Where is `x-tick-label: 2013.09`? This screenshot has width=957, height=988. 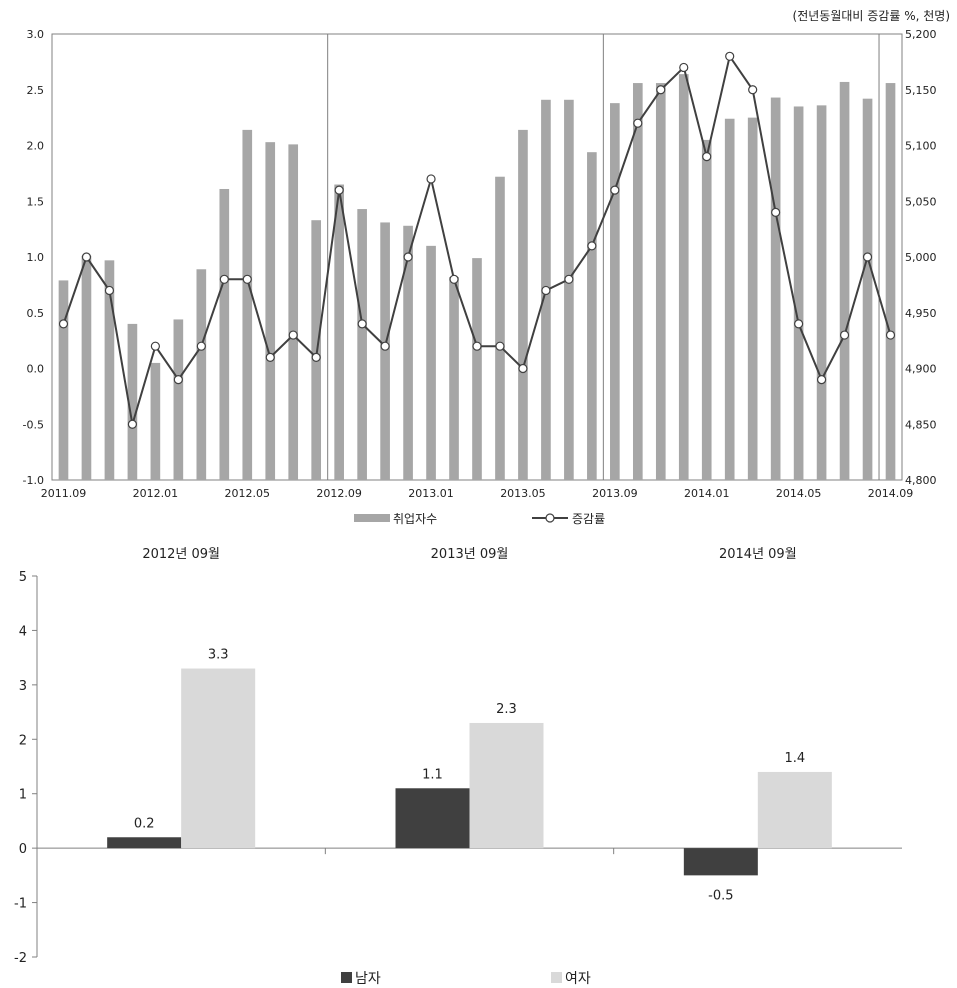
x-tick-label: 2013.09 is located at coordinates (615, 493).